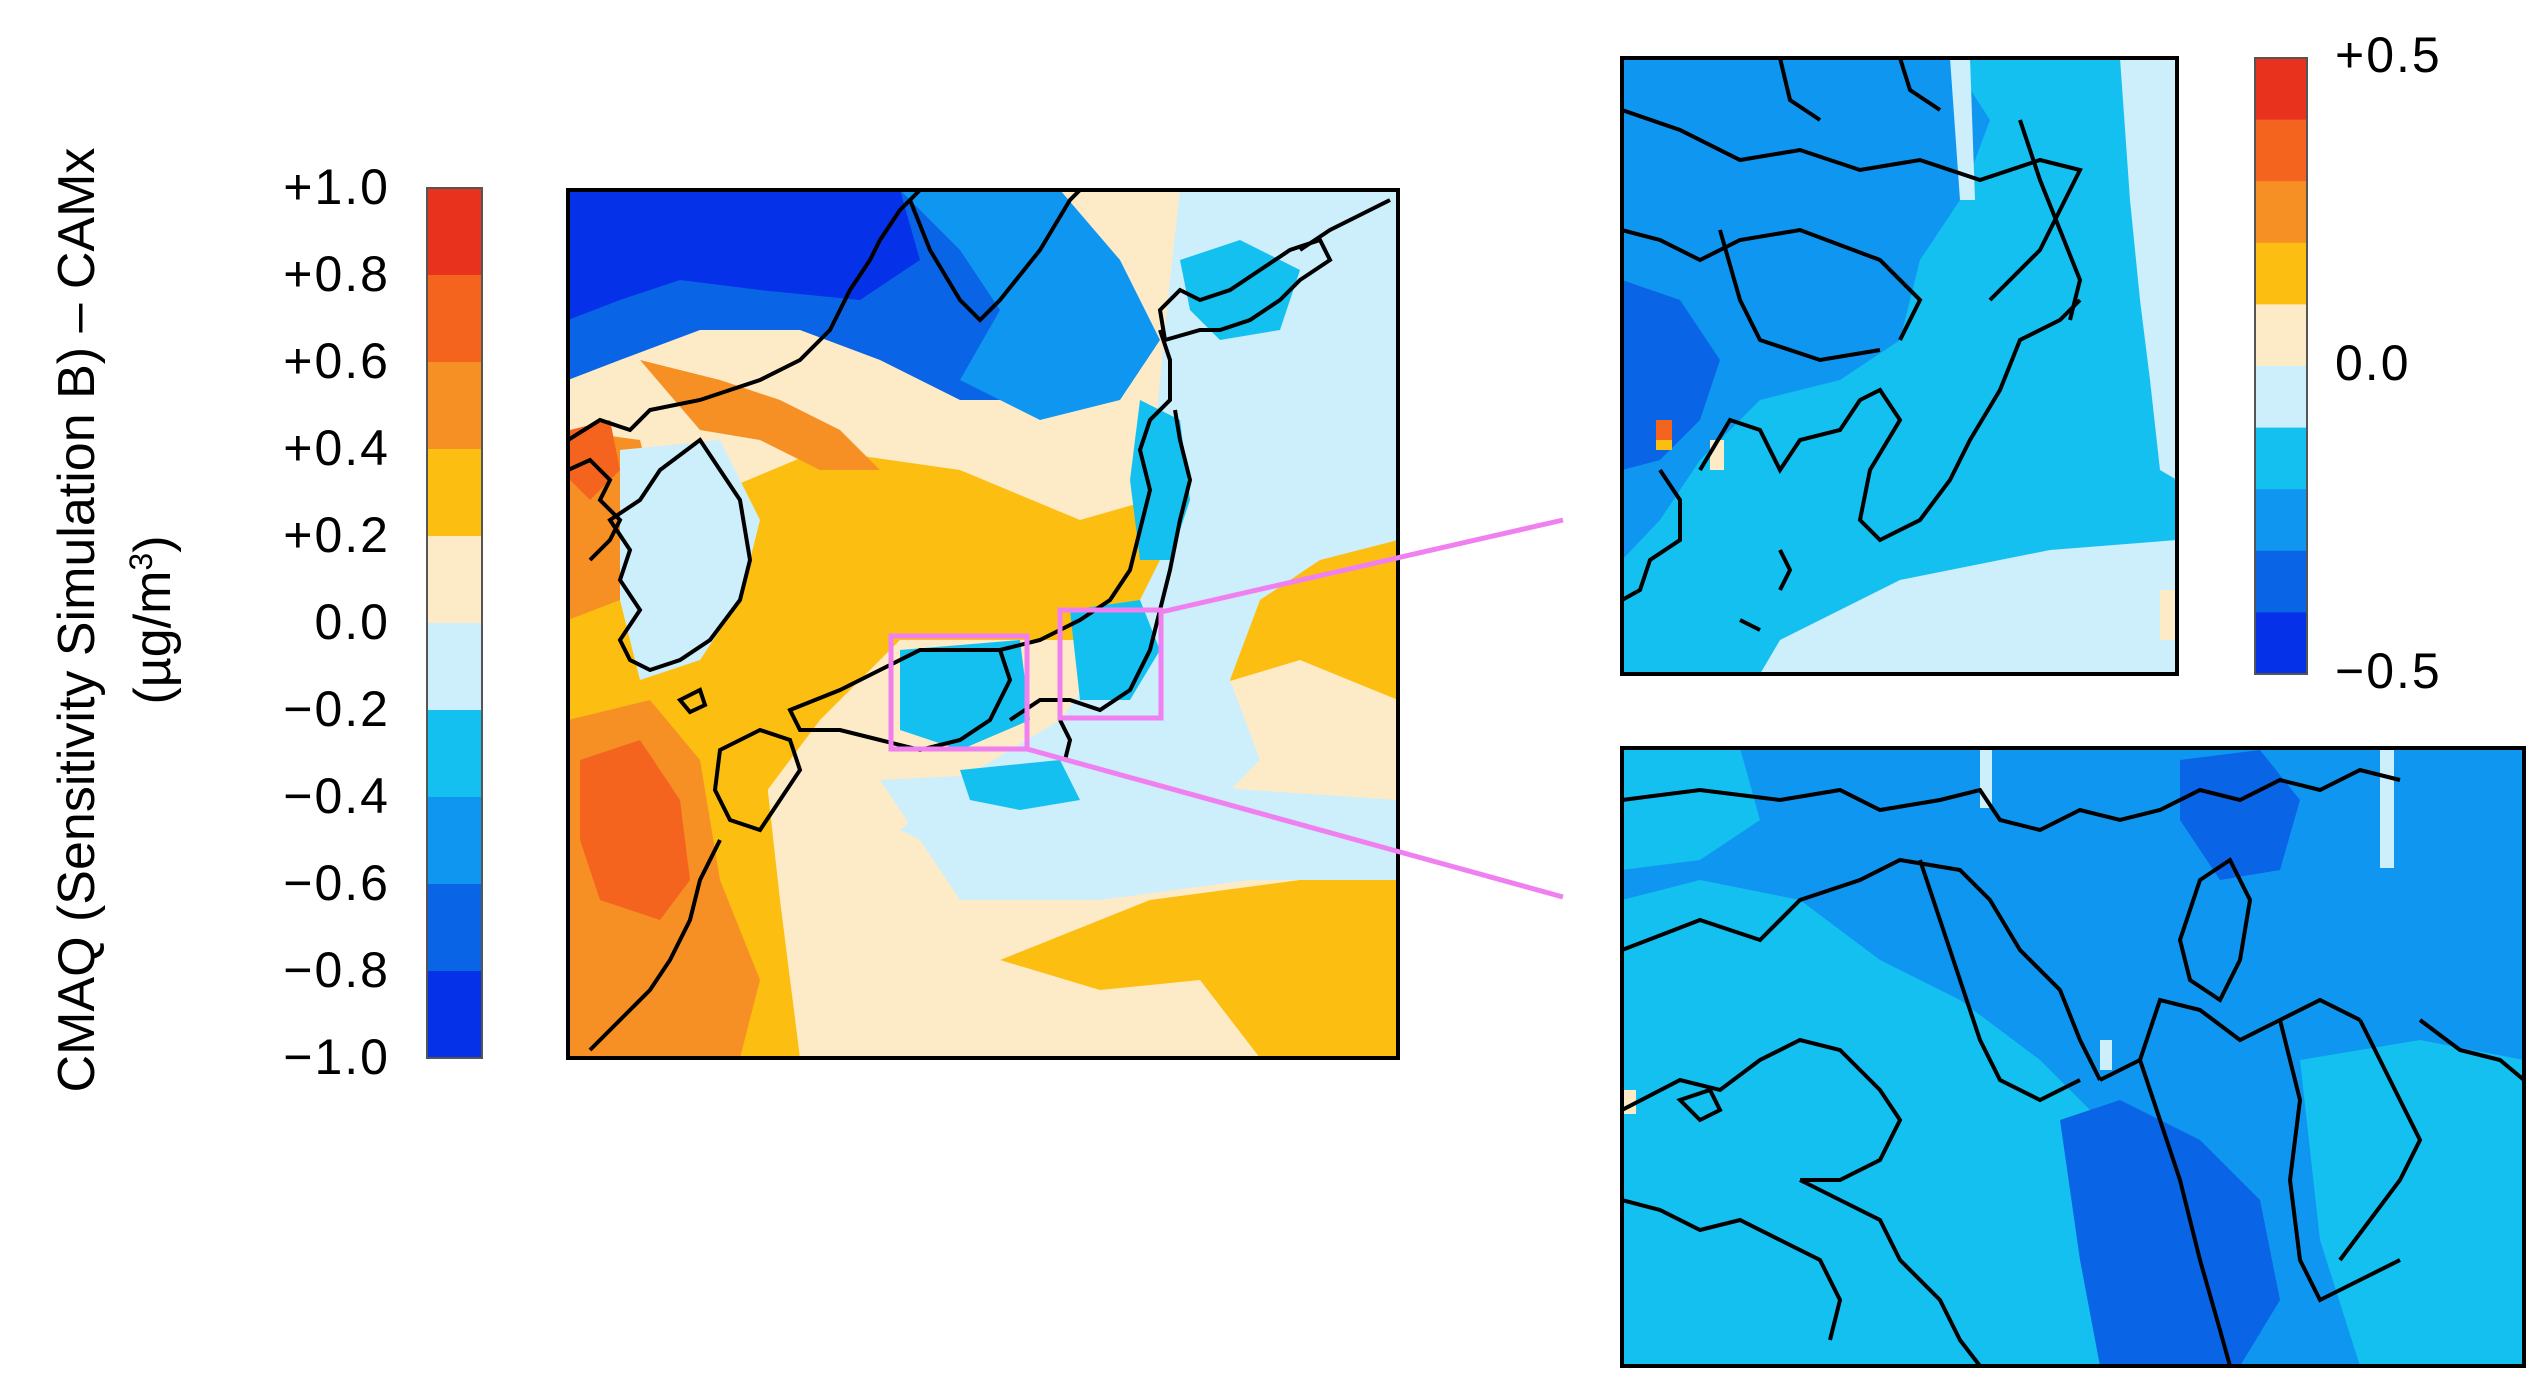 This screenshot has height=1383, width=2534. What do you see at coordinates (336, 535) in the screenshot?
I see `main-colorbar-tick: +0.2` at bounding box center [336, 535].